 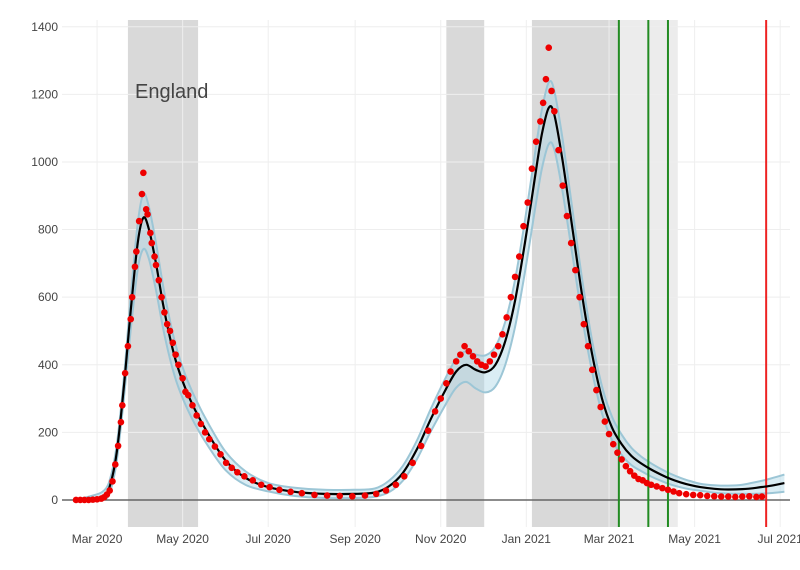 I want to click on y-tick-label-5: 1000, so click(x=44, y=162).